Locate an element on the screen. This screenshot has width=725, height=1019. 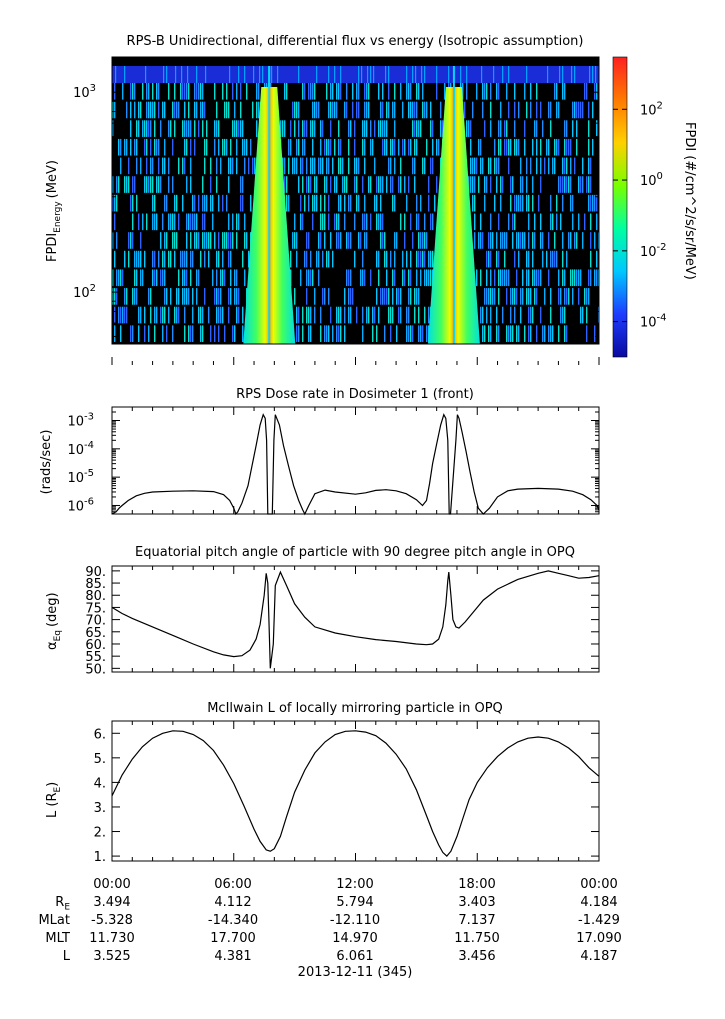
mcilwain-l-axes: 1. 2. 3. 4. 5. 6. is located at coordinates (347, 792).